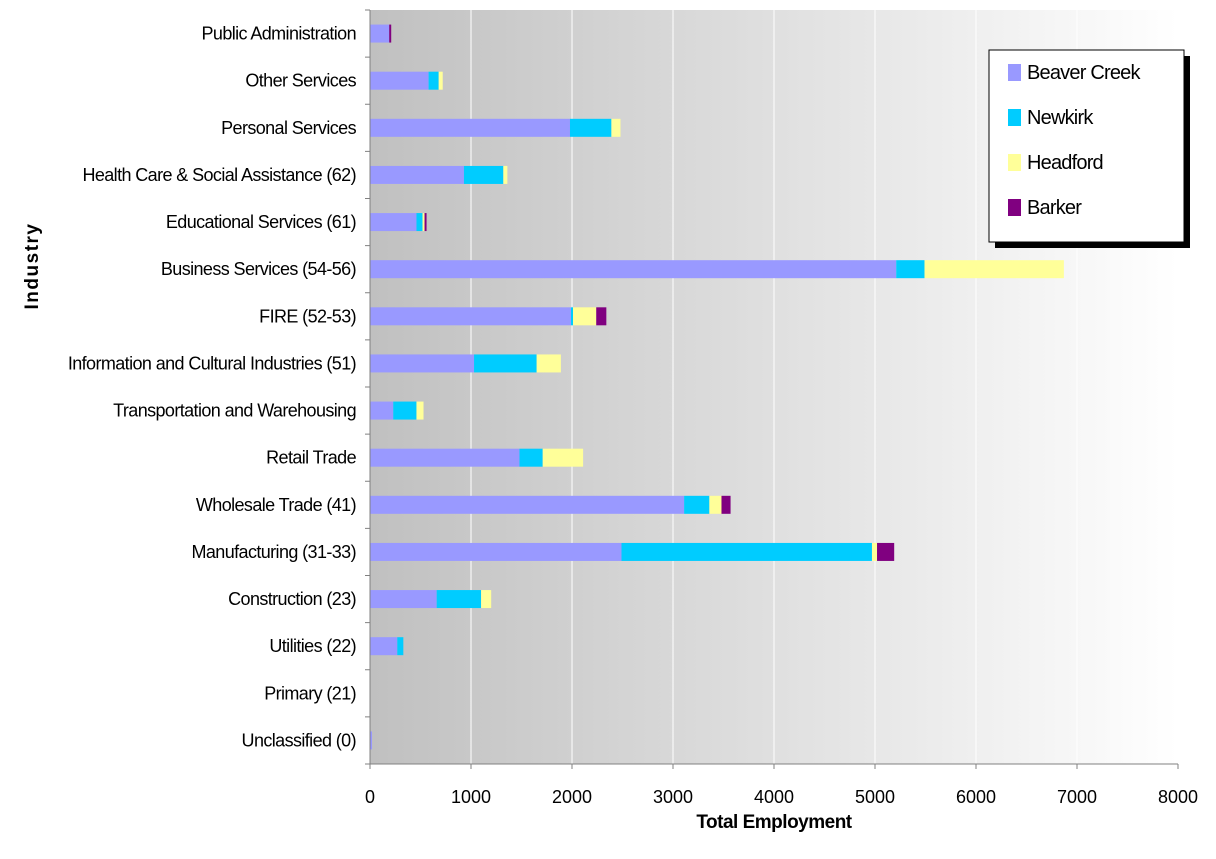  What do you see at coordinates (875, 797) in the screenshot?
I see `x-tick-label: 5000` at bounding box center [875, 797].